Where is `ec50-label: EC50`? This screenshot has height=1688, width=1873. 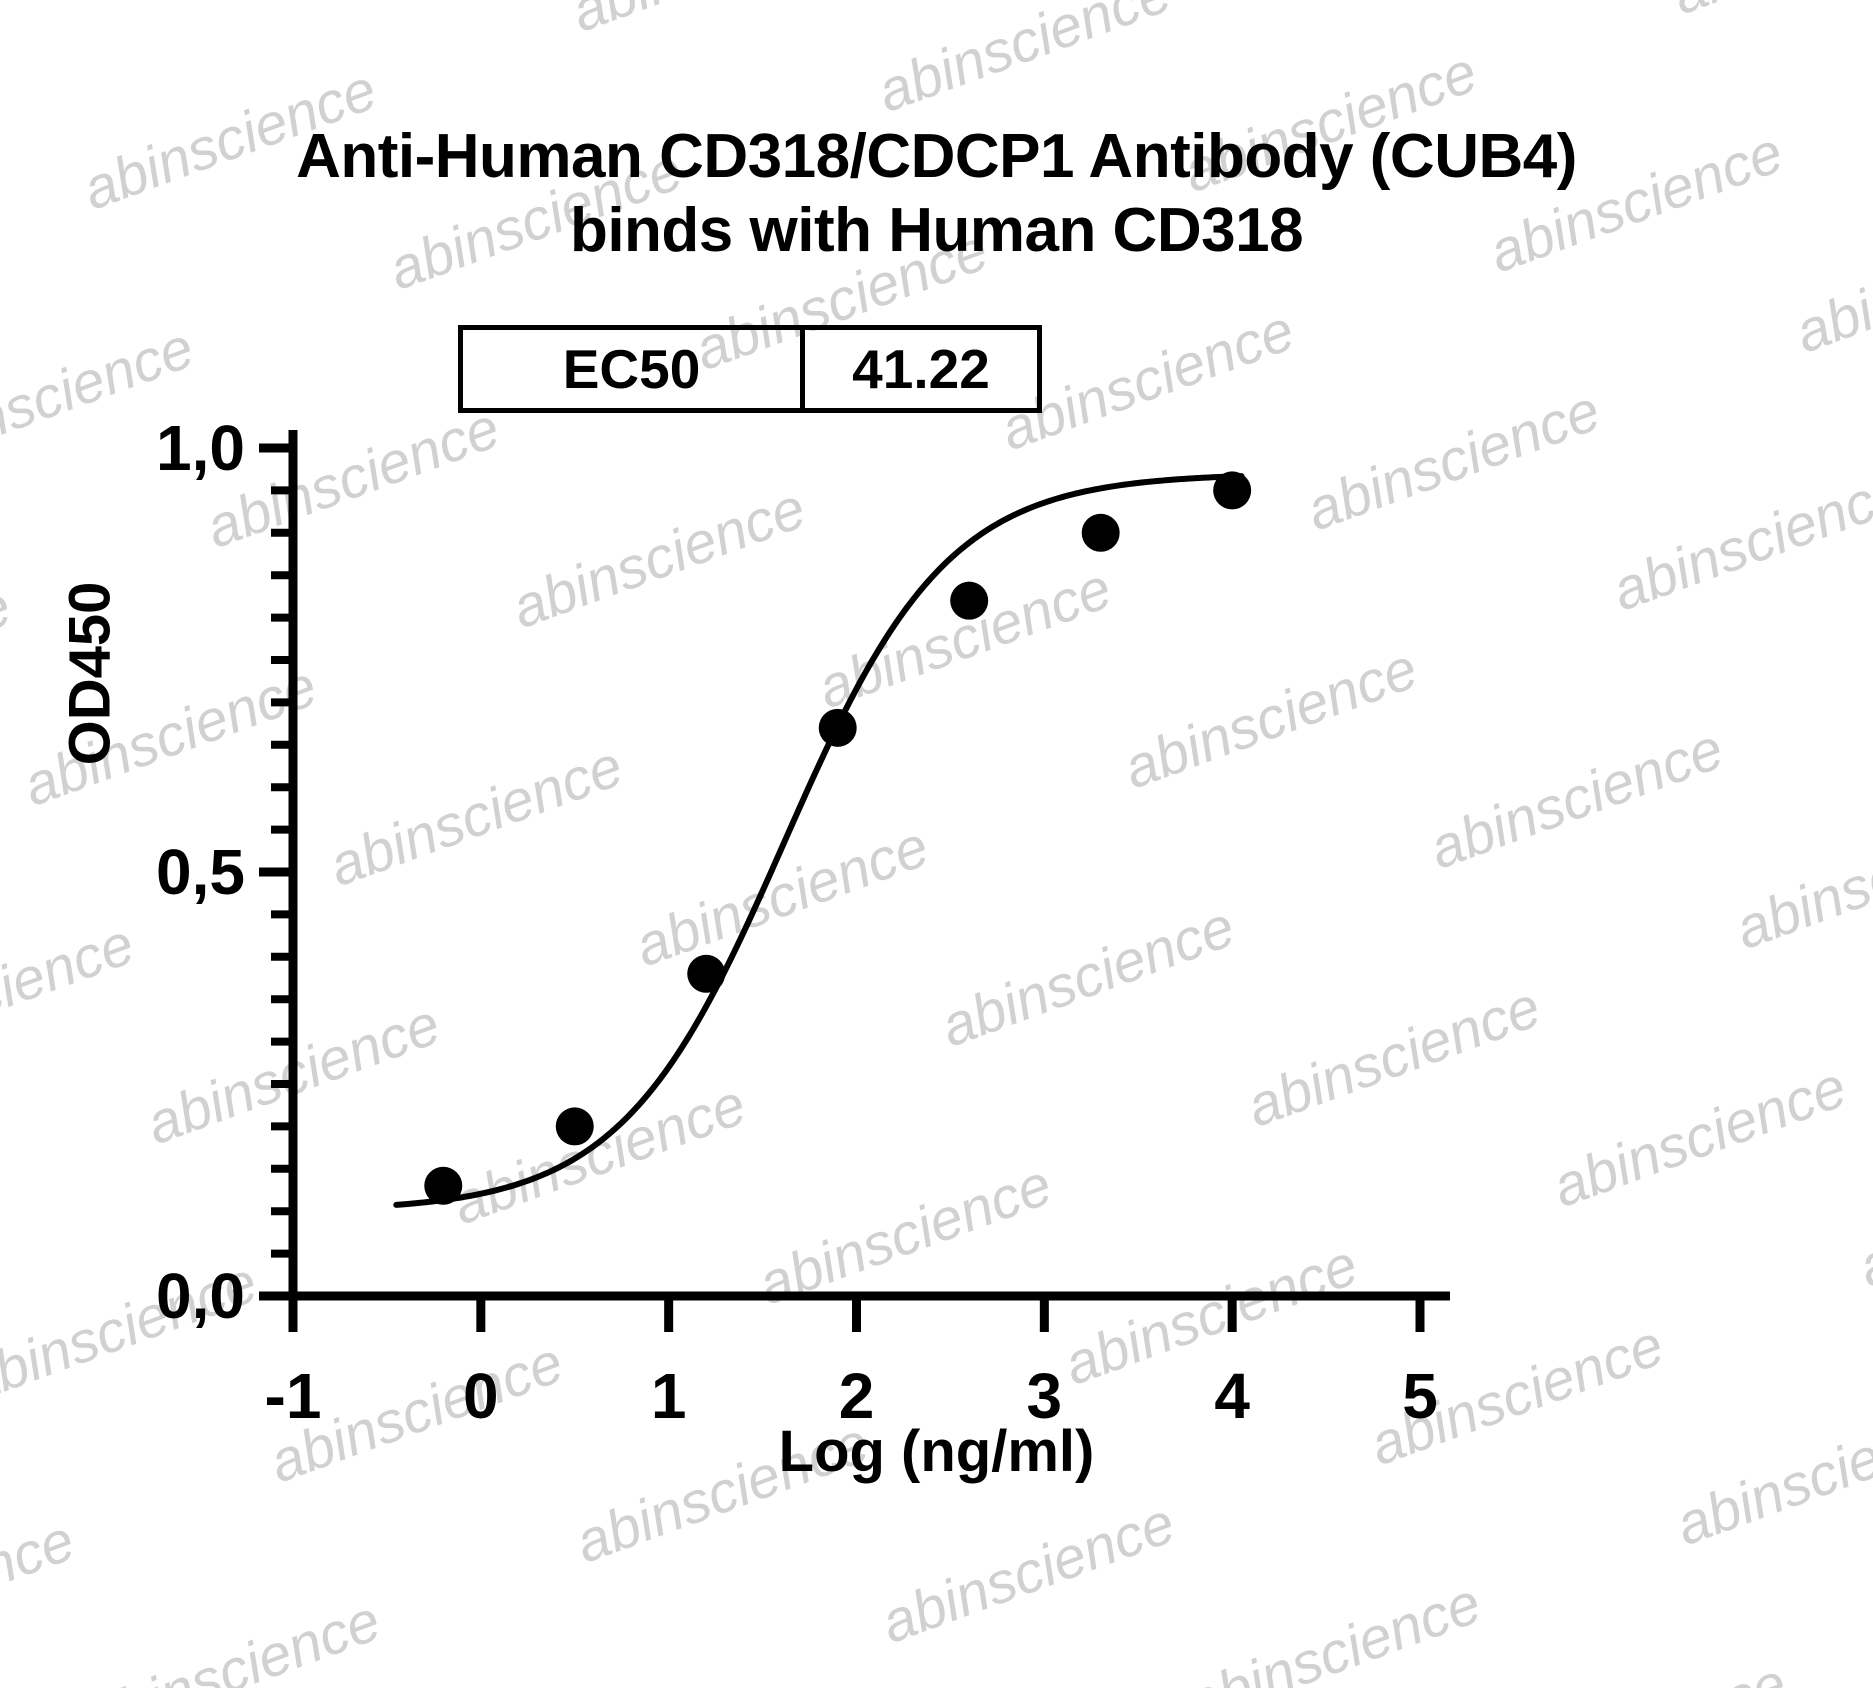
ec50-label: EC50 is located at coordinates (634, 369).